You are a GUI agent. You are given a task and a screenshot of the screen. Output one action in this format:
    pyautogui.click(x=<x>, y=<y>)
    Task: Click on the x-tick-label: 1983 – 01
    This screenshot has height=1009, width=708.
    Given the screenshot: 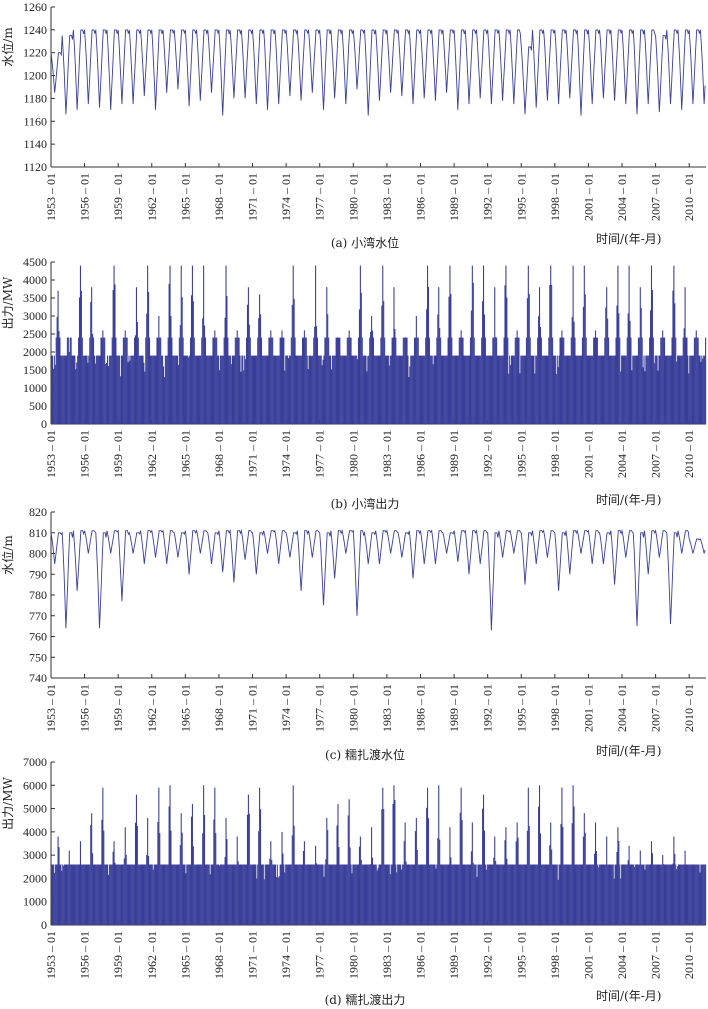 What is the action you would take?
    pyautogui.click(x=387, y=197)
    